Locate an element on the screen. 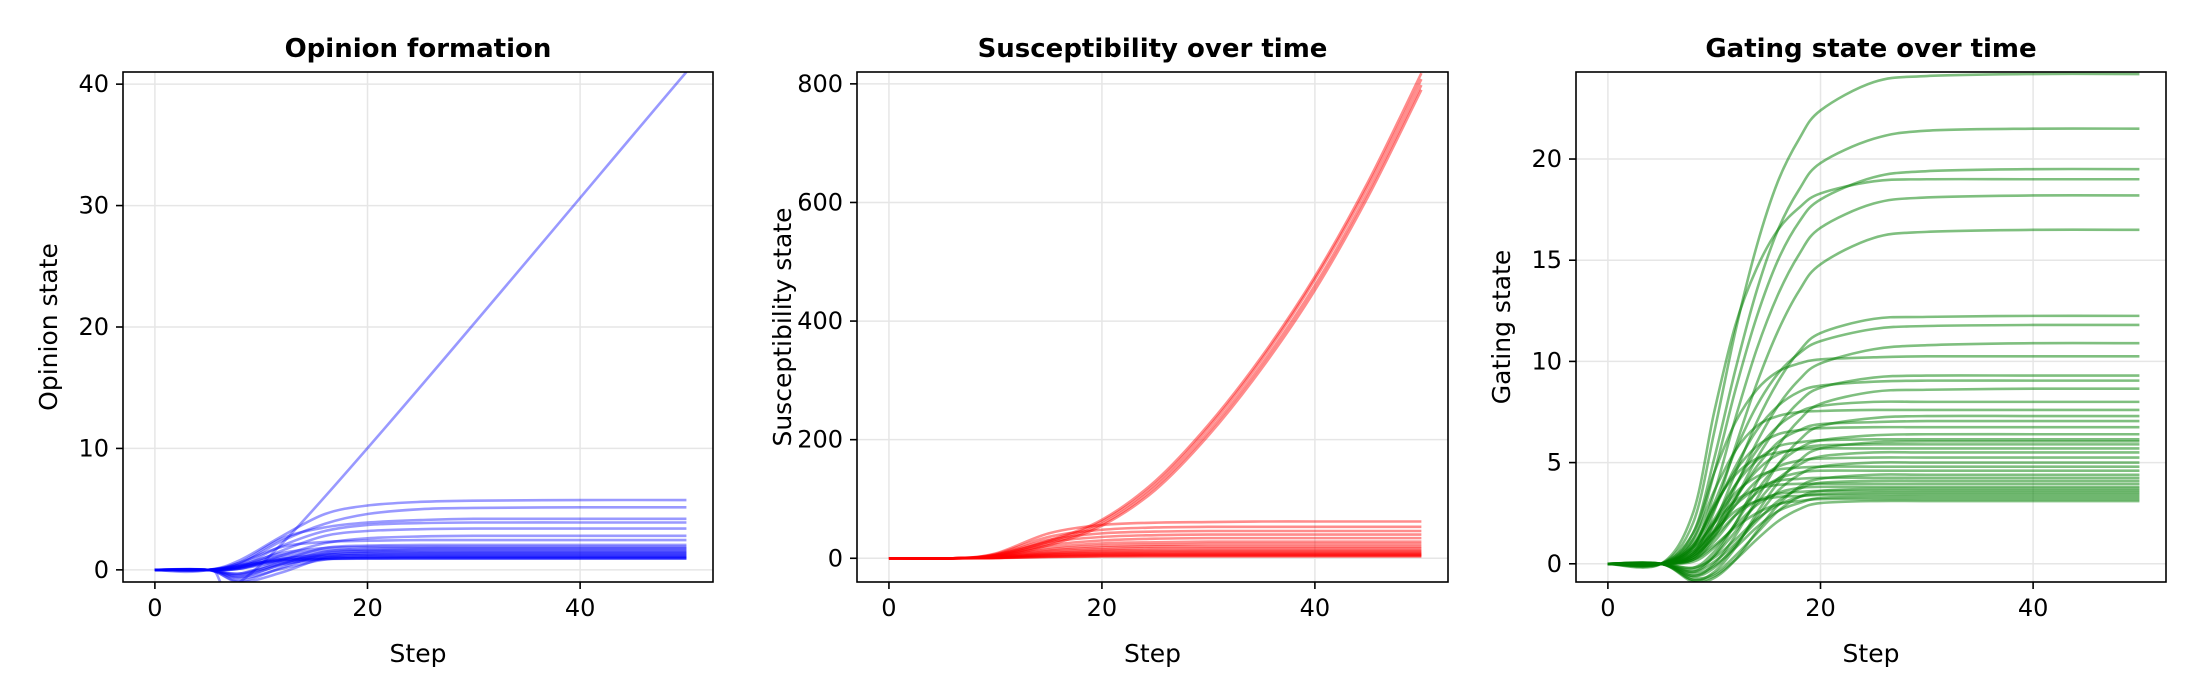  panel-title: Opinion formation is located at coordinates (418, 49).